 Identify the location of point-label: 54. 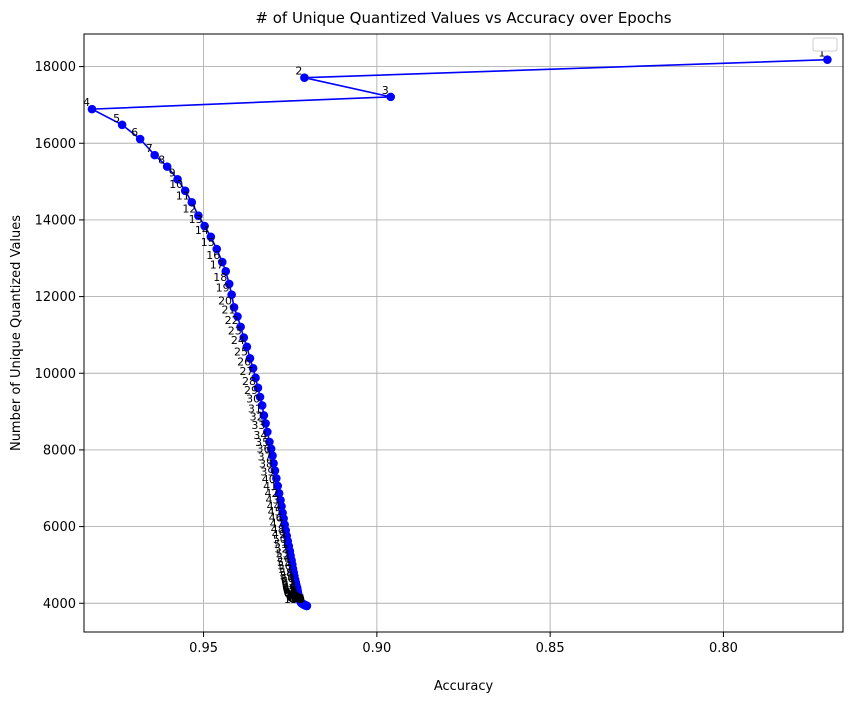
(283, 558).